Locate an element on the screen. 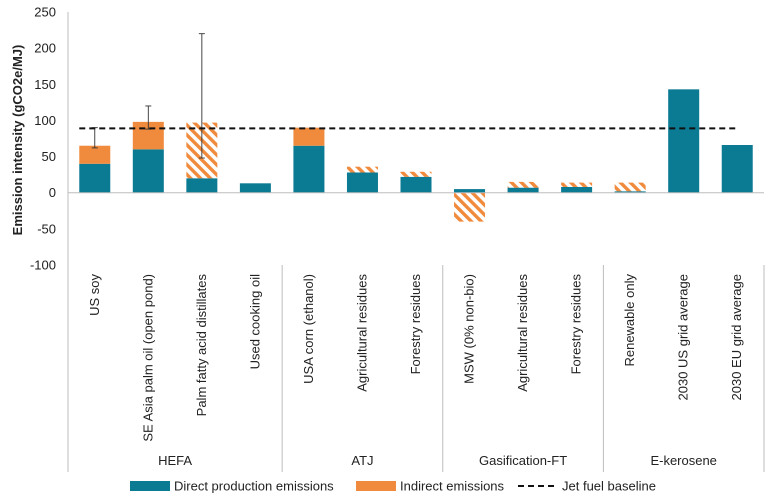 This screenshot has width=774, height=504. category-label: 2030 EU grid average is located at coordinates (736, 337).